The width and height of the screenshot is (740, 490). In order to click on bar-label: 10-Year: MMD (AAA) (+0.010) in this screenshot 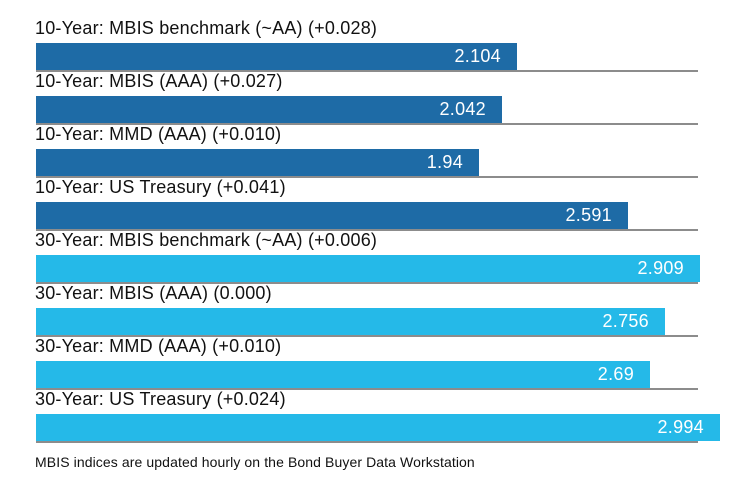, I will do `click(158, 134)`.